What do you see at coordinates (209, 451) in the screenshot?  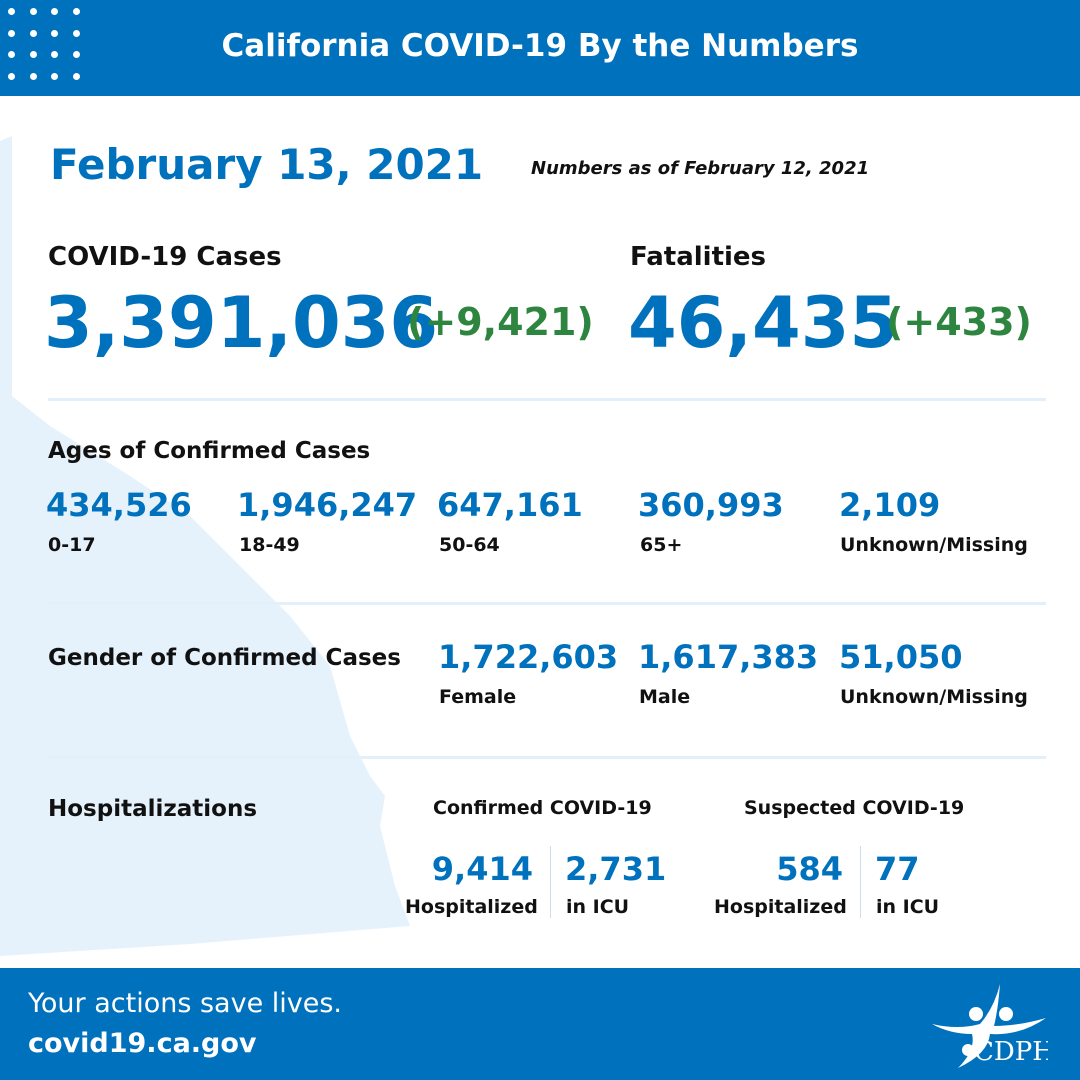 I see `ages-heading: Ages of Confirmed Cases` at bounding box center [209, 451].